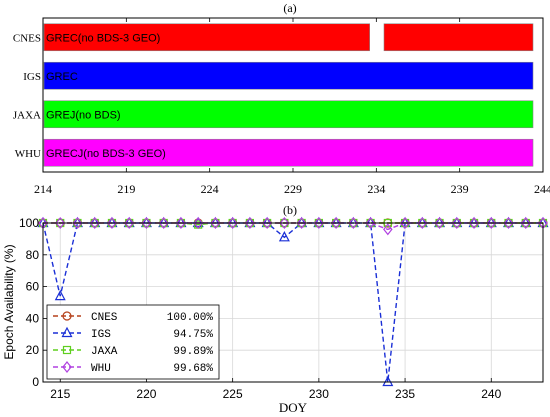  I want to click on panel-b-x-ticks: 215 220 225 230 235 240, so click(276, 389).